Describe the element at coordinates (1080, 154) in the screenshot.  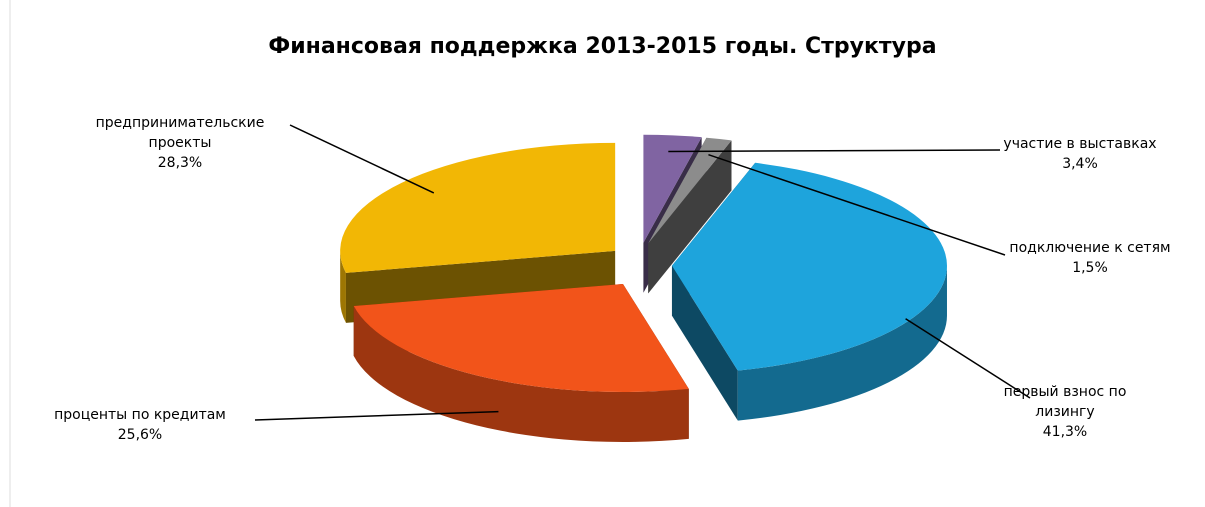
I see `data-label: участие в выставках 3,4%` at that location.